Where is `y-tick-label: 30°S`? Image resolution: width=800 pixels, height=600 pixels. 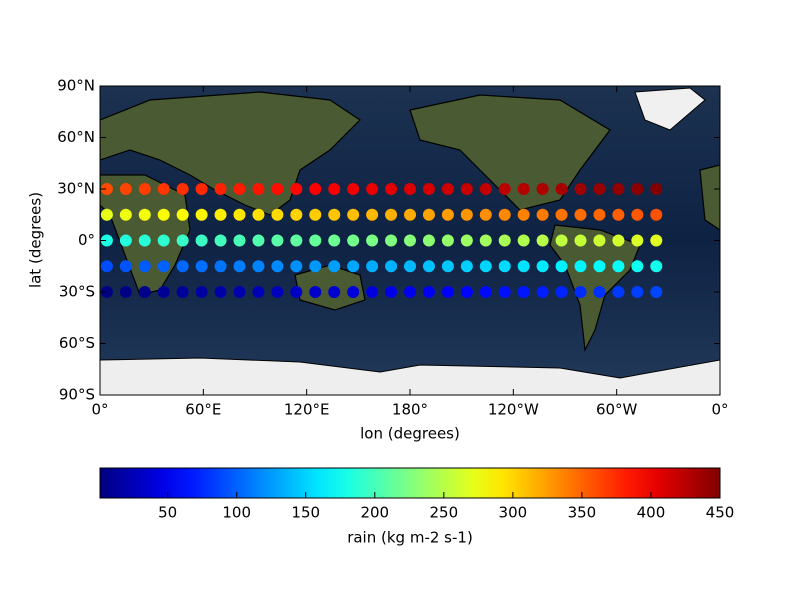
y-tick-label: 30°S is located at coordinates (77, 292).